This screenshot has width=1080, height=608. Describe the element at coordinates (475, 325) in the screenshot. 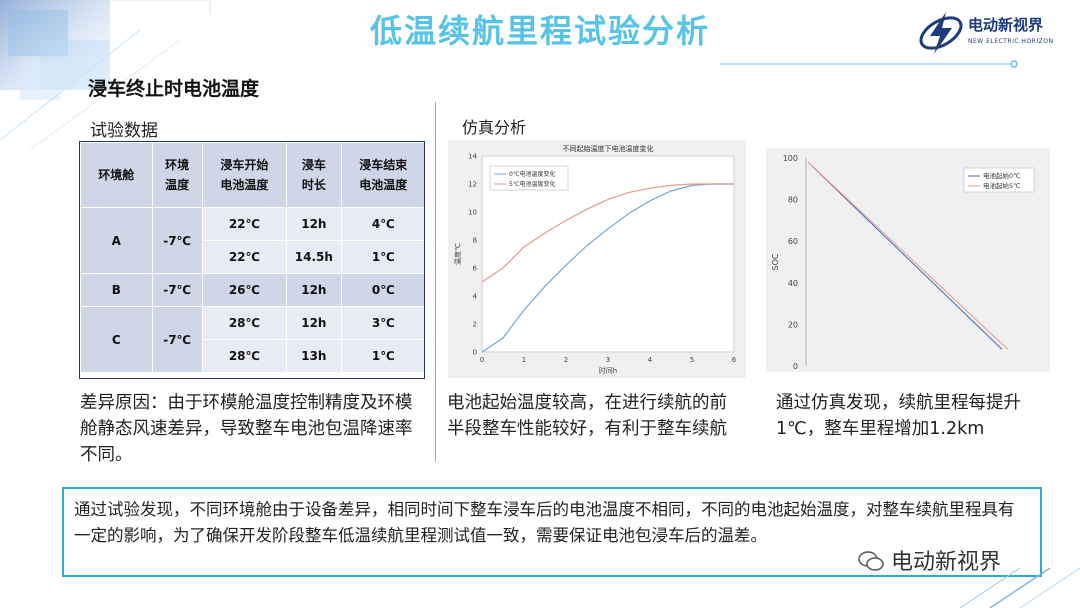

I see `y-tick-label: 2` at that location.